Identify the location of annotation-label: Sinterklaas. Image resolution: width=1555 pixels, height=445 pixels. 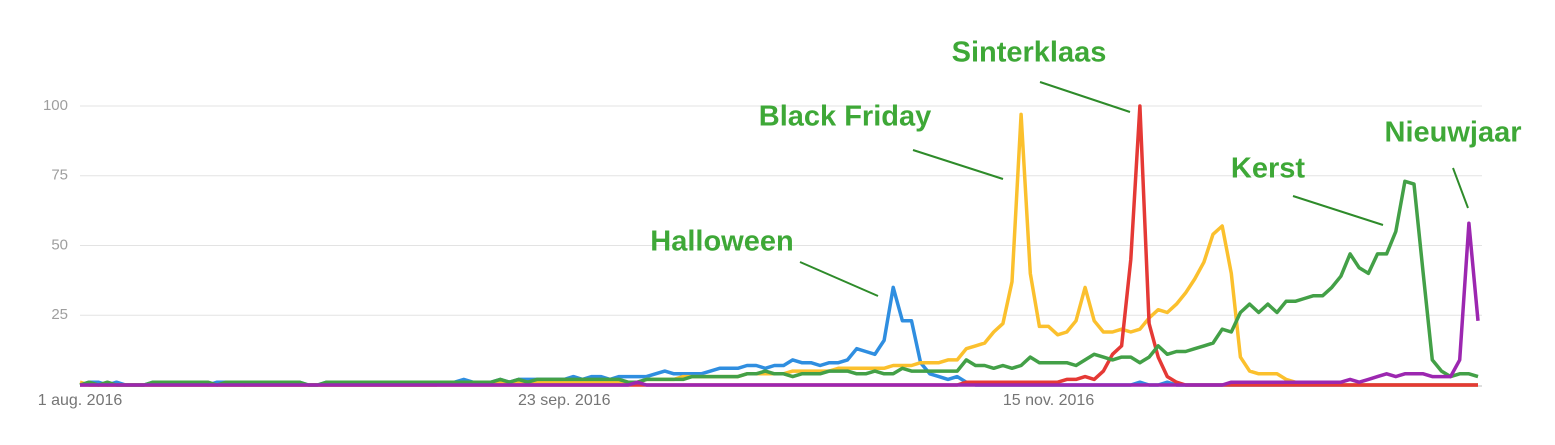
(1029, 53).